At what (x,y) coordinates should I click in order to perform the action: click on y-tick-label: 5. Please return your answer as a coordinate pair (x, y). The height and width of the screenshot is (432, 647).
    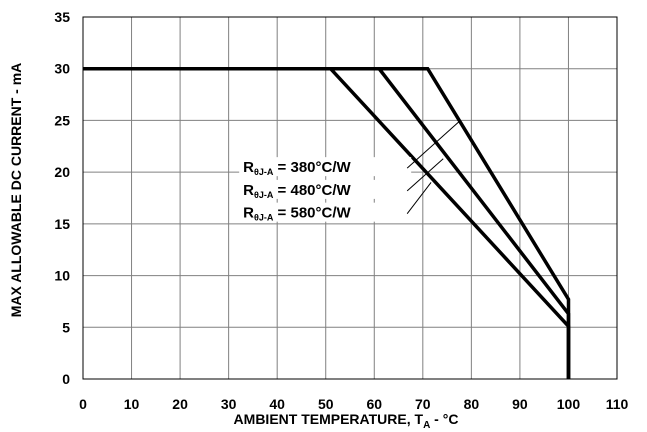
    Looking at the image, I should click on (66, 327).